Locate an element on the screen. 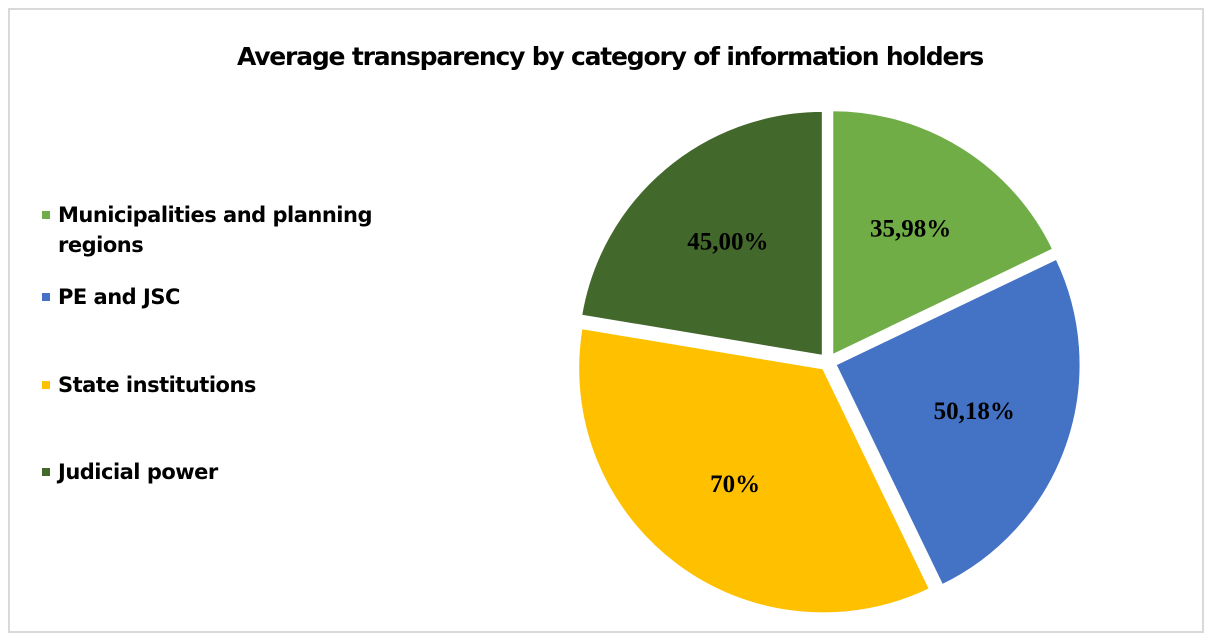 The height and width of the screenshot is (643, 1214). legend-label: Municipalities and planning regions is located at coordinates (215, 230).